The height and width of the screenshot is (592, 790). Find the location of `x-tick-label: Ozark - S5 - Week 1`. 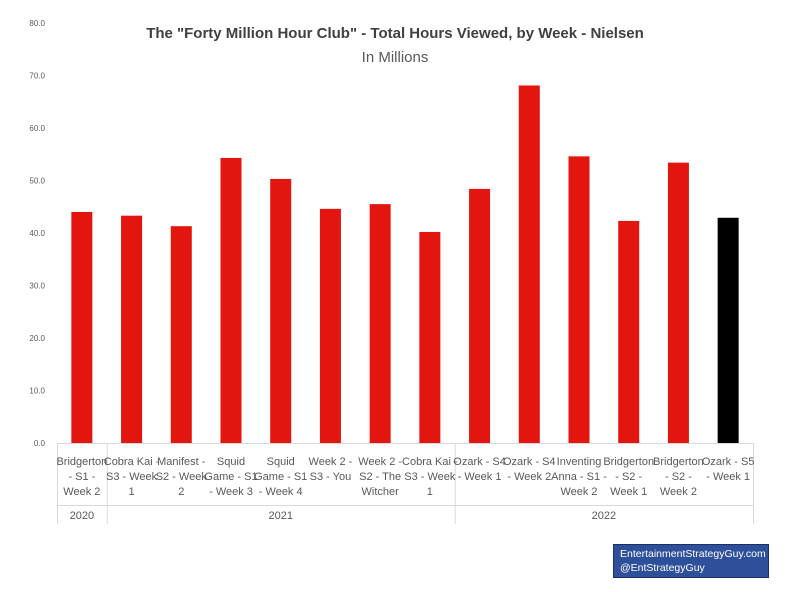

x-tick-label: Ozark - S5 - Week 1 is located at coordinates (728, 469).